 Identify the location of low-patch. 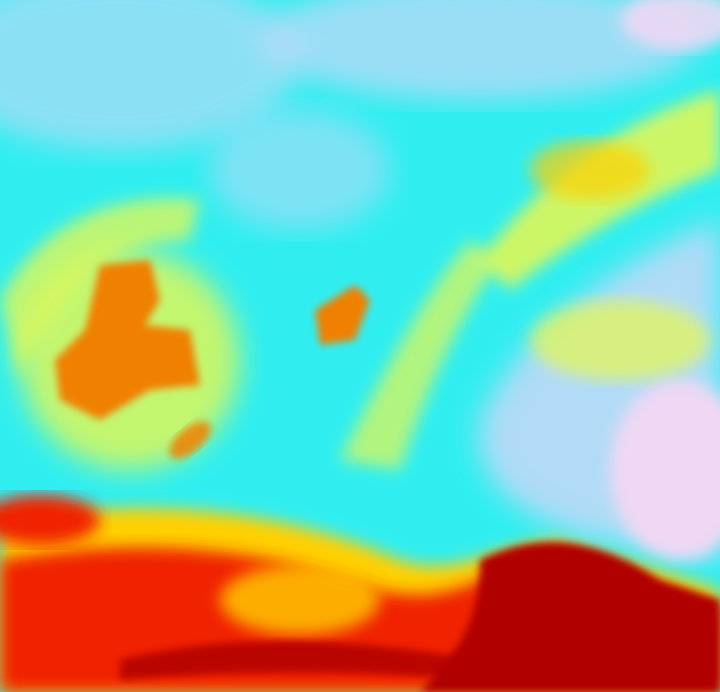
(620, 340).